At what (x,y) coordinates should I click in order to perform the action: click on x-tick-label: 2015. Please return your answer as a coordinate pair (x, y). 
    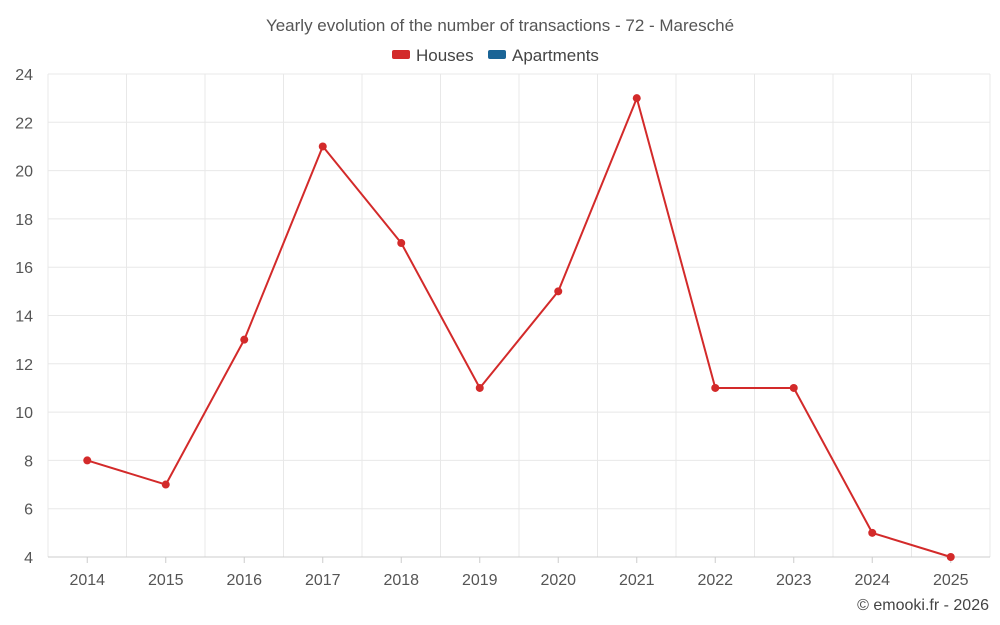
    Looking at the image, I should click on (166, 580).